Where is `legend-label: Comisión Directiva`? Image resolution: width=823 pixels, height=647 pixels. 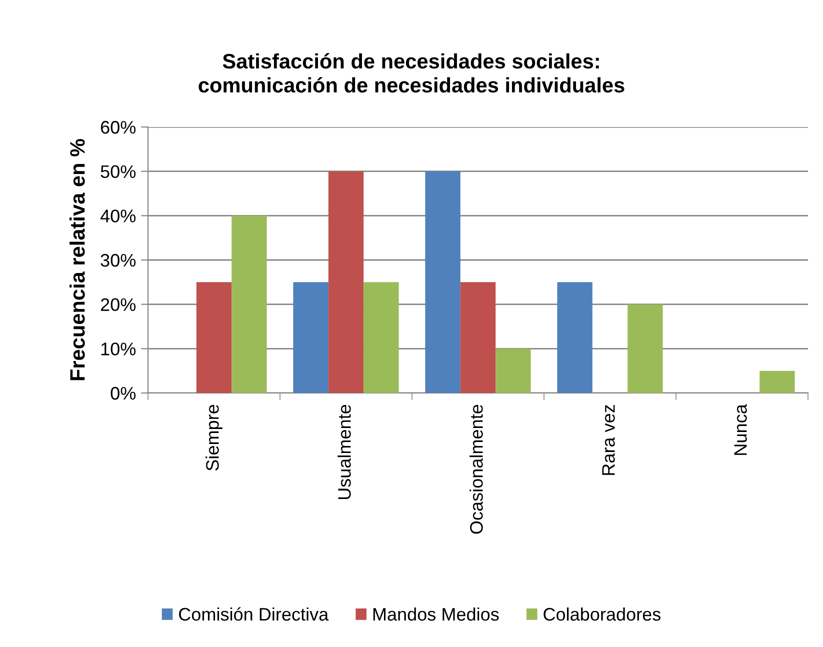
legend-label: Comisión Directiva is located at coordinates (254, 614).